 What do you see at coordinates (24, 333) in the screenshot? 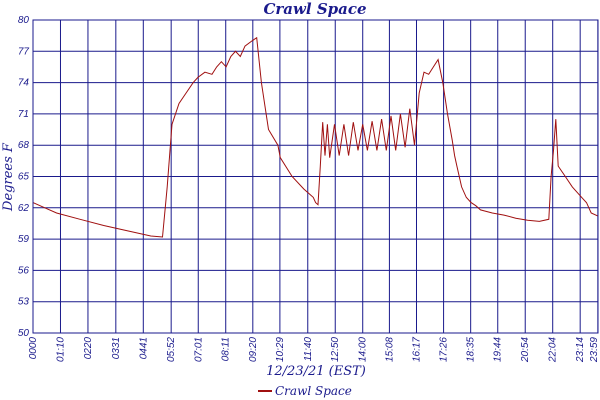
I see `y-tick-label: 50` at bounding box center [24, 333].